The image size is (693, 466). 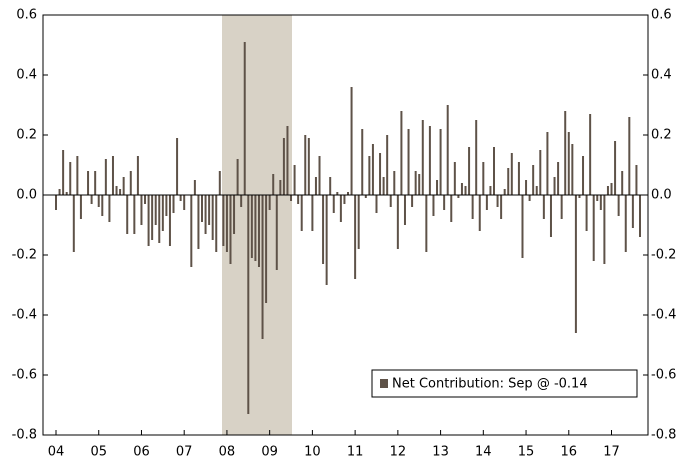 I want to click on x-tick-label: 16, so click(x=569, y=452).